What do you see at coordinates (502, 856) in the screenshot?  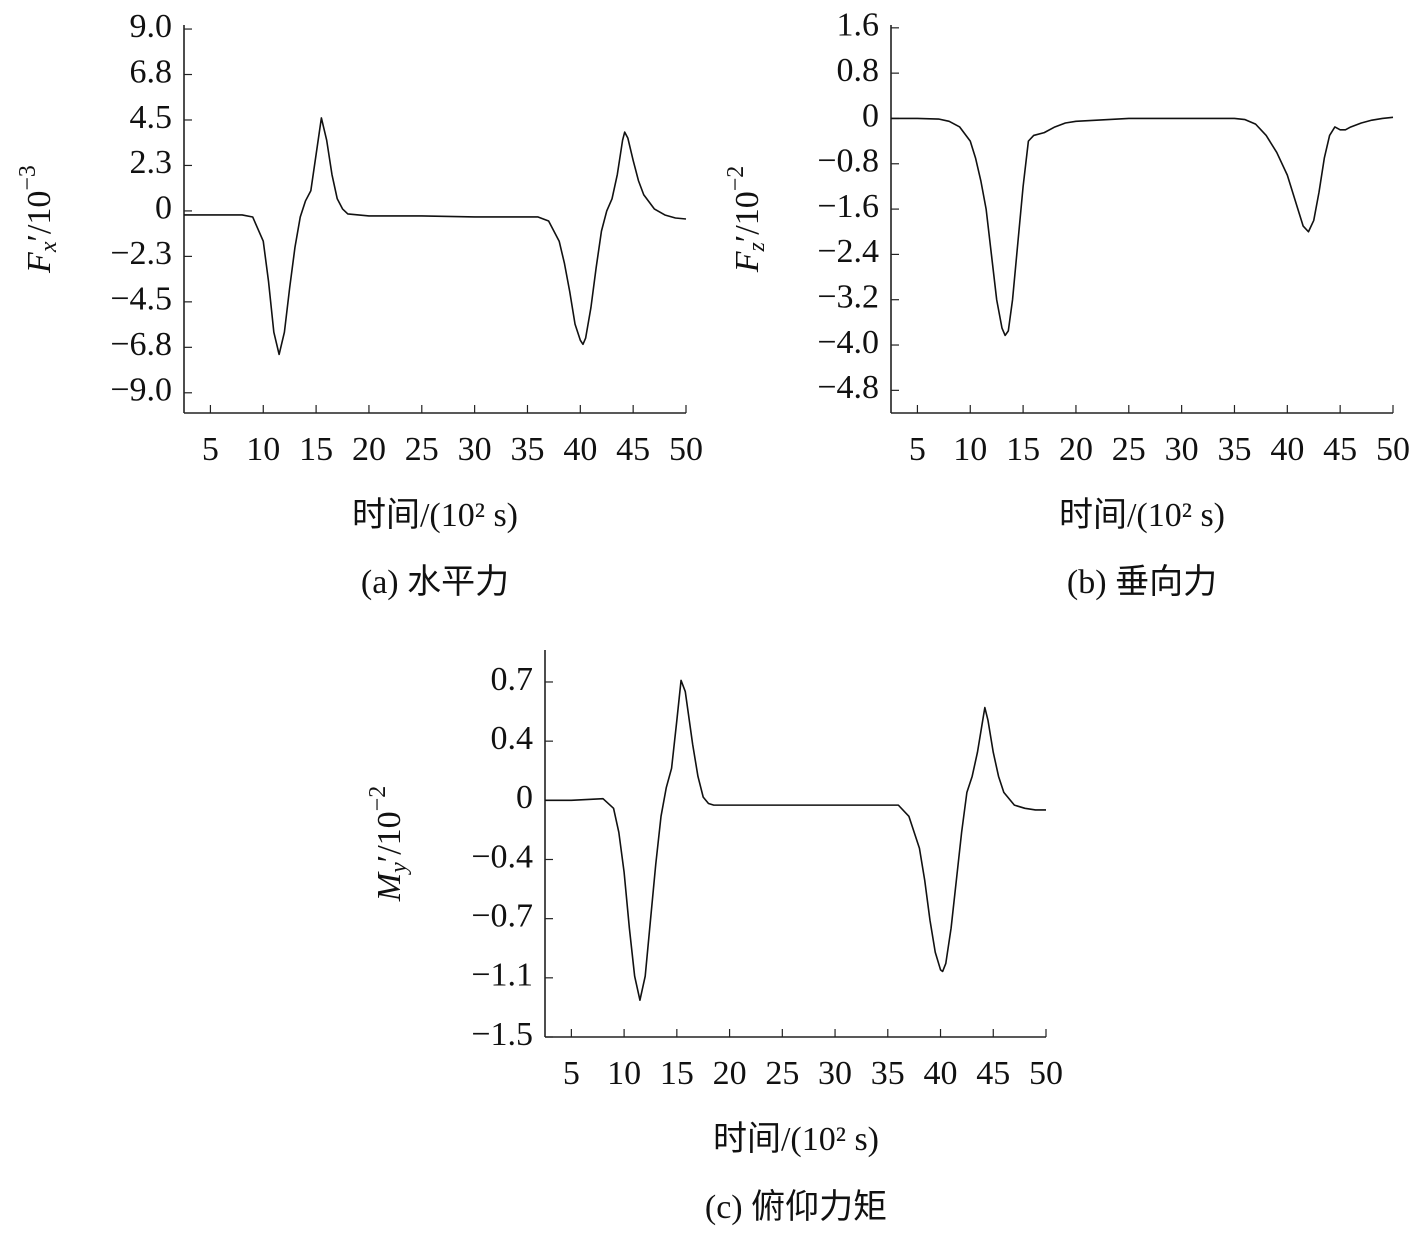 I see `y-tick-label: −0.4` at bounding box center [502, 856].